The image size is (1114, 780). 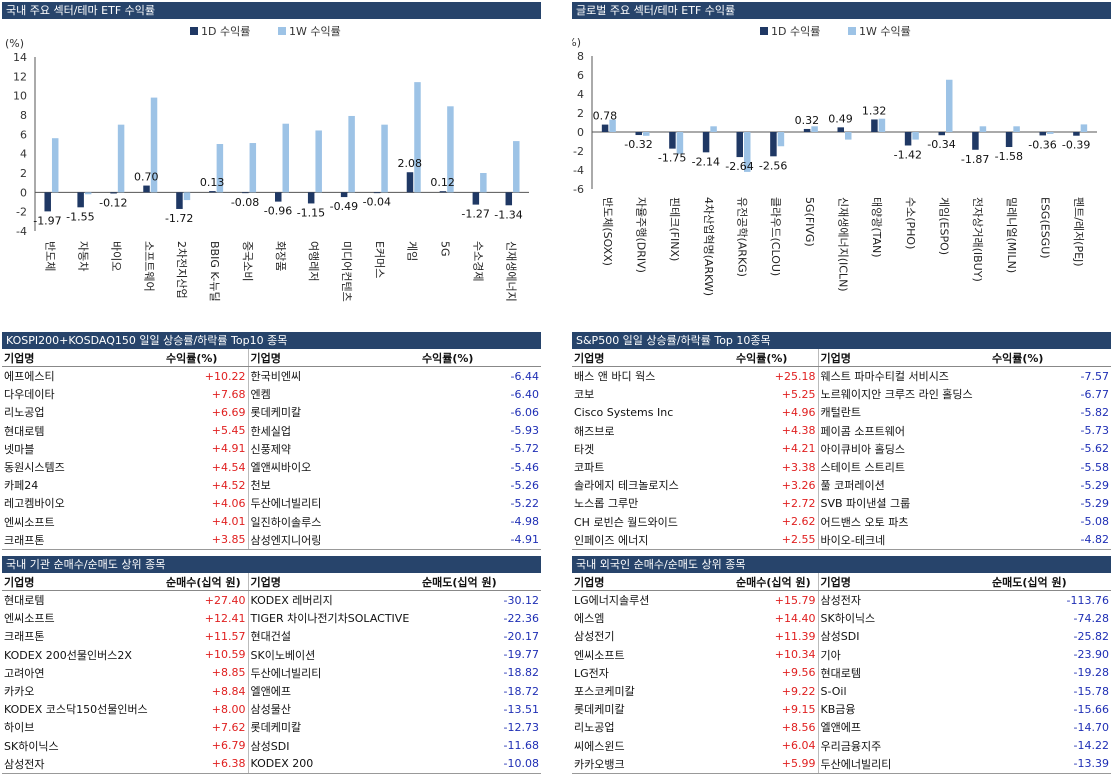 I want to click on data-label: 0.49, so click(x=840, y=118).